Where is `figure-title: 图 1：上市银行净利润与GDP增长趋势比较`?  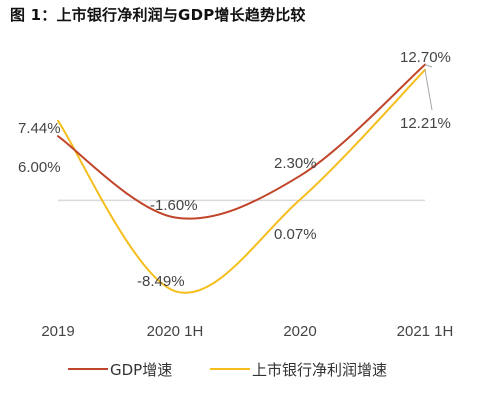
figure-title: 图 1：上市银行净利润与GDP增长趋势比较 is located at coordinates (158, 15).